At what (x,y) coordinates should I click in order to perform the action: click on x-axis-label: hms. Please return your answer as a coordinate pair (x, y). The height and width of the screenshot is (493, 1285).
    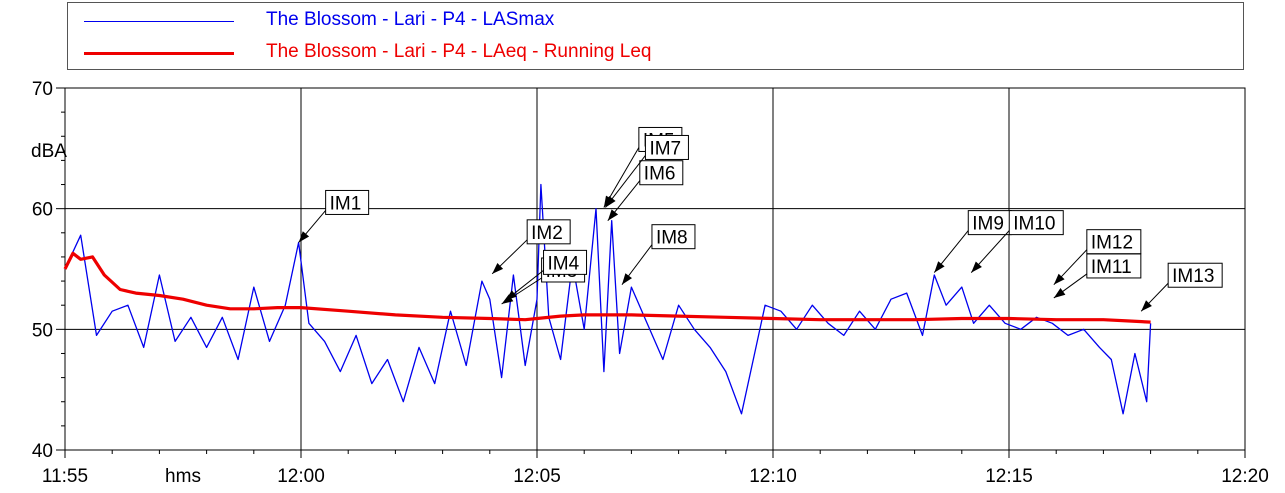
    Looking at the image, I should click on (183, 476).